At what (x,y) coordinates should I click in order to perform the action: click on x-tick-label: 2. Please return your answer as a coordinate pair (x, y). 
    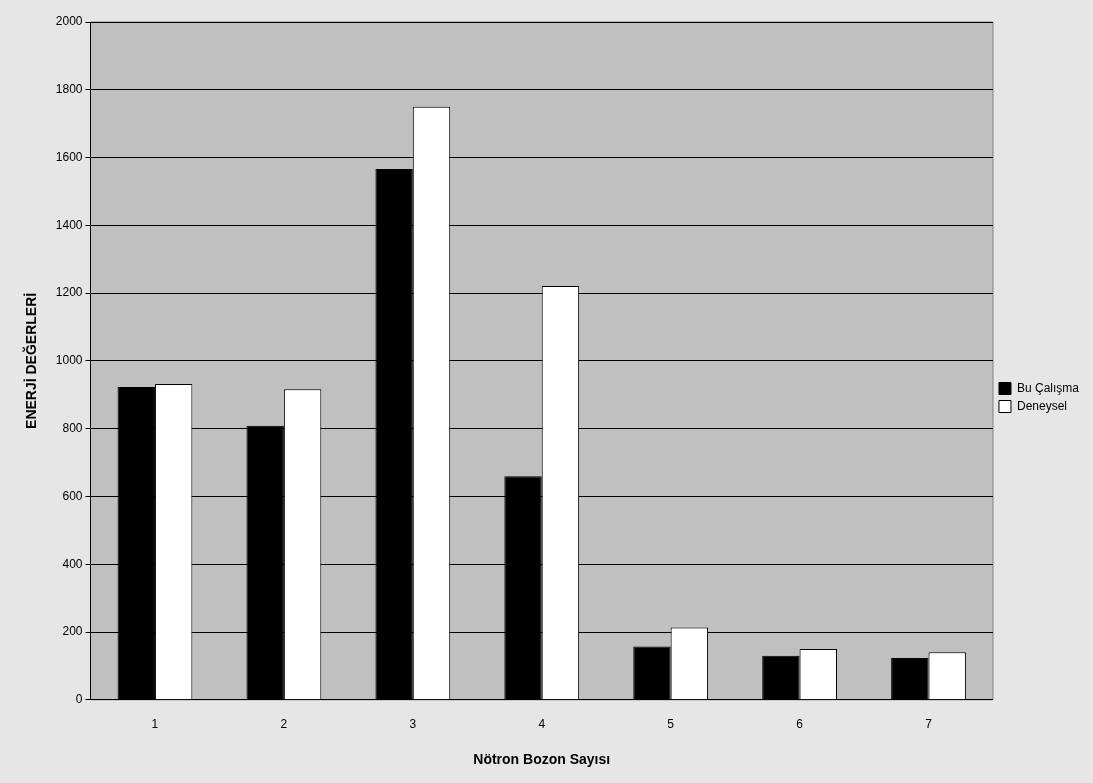
    Looking at the image, I should click on (284, 724).